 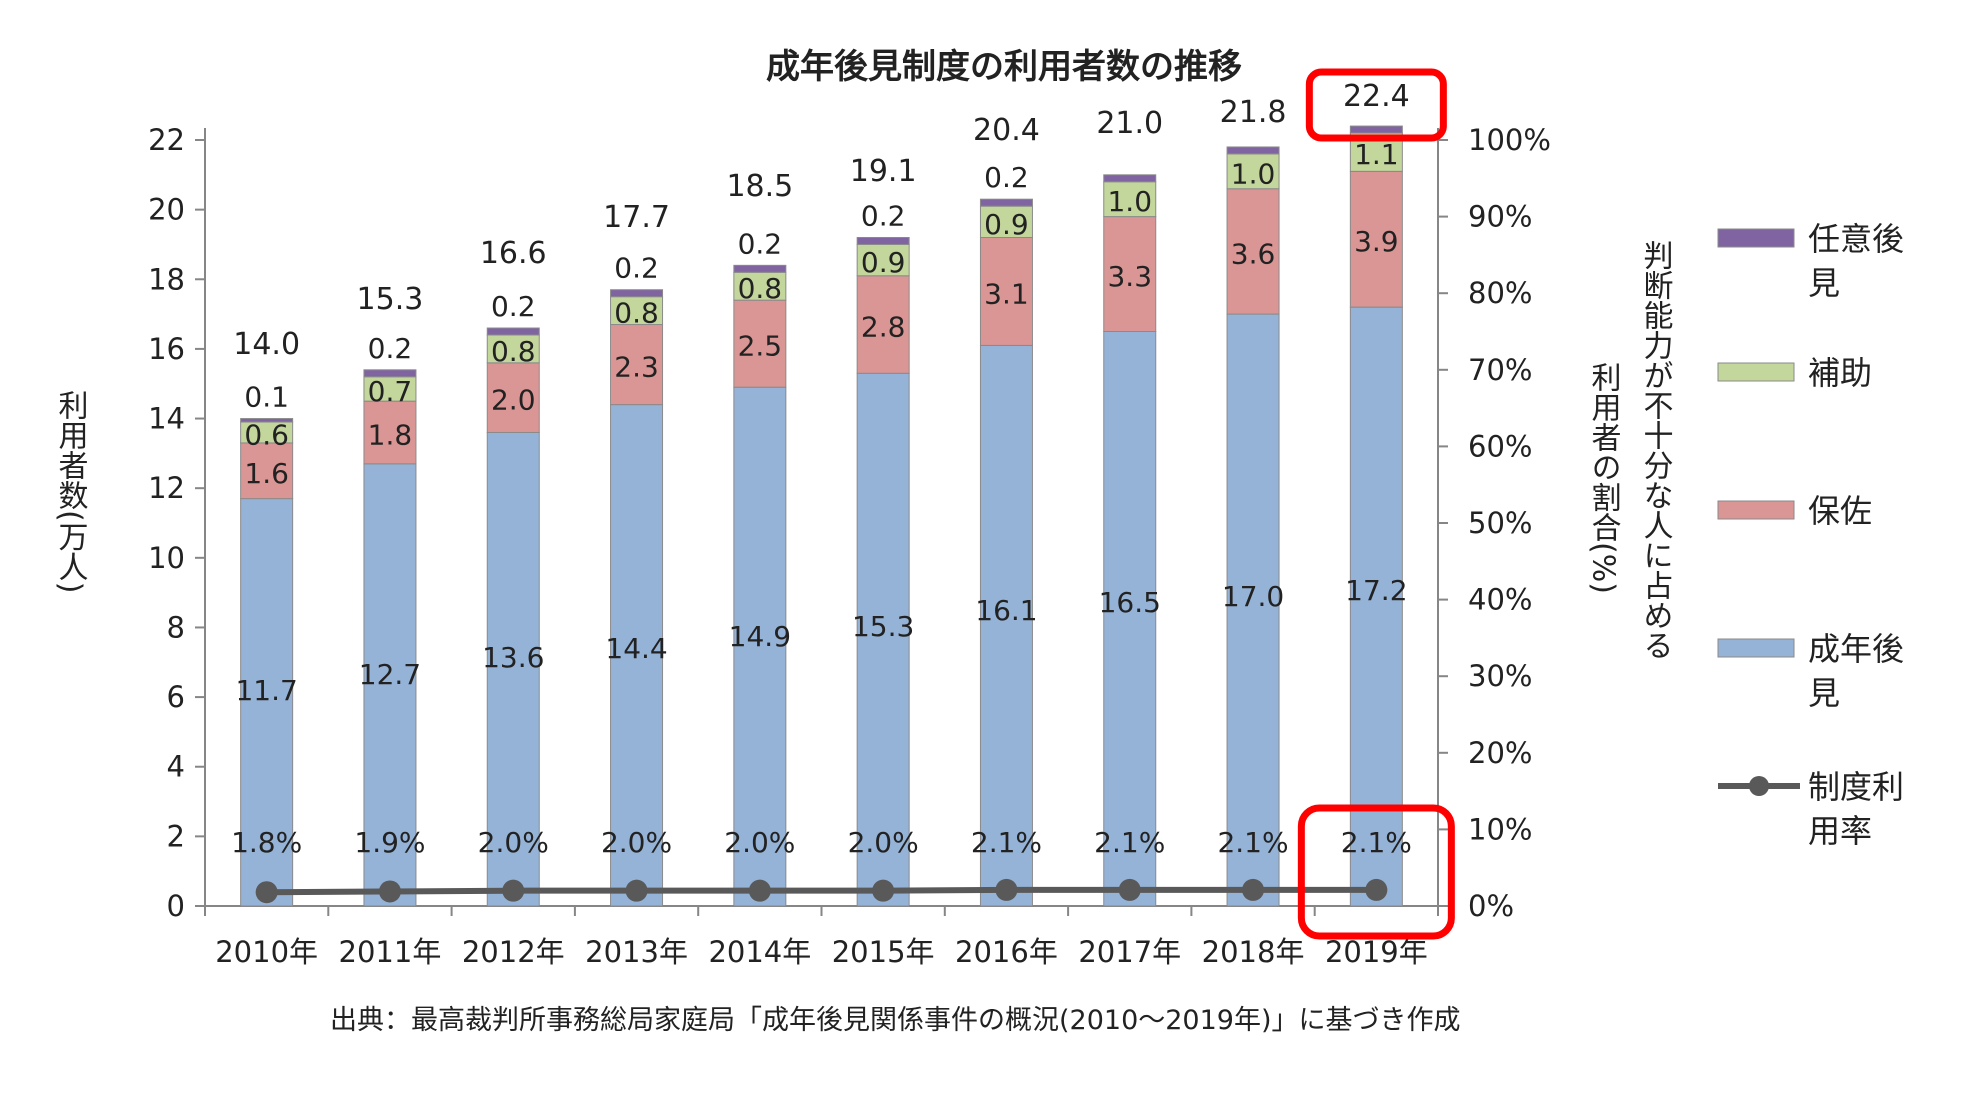 What do you see at coordinates (166, 210) in the screenshot?
I see `y-tick-label: 20` at bounding box center [166, 210].